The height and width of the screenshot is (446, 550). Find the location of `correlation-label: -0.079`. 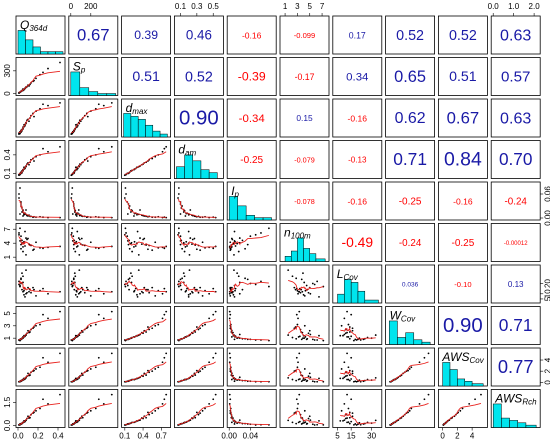

correlation-label: -0.079 is located at coordinates (304, 159).